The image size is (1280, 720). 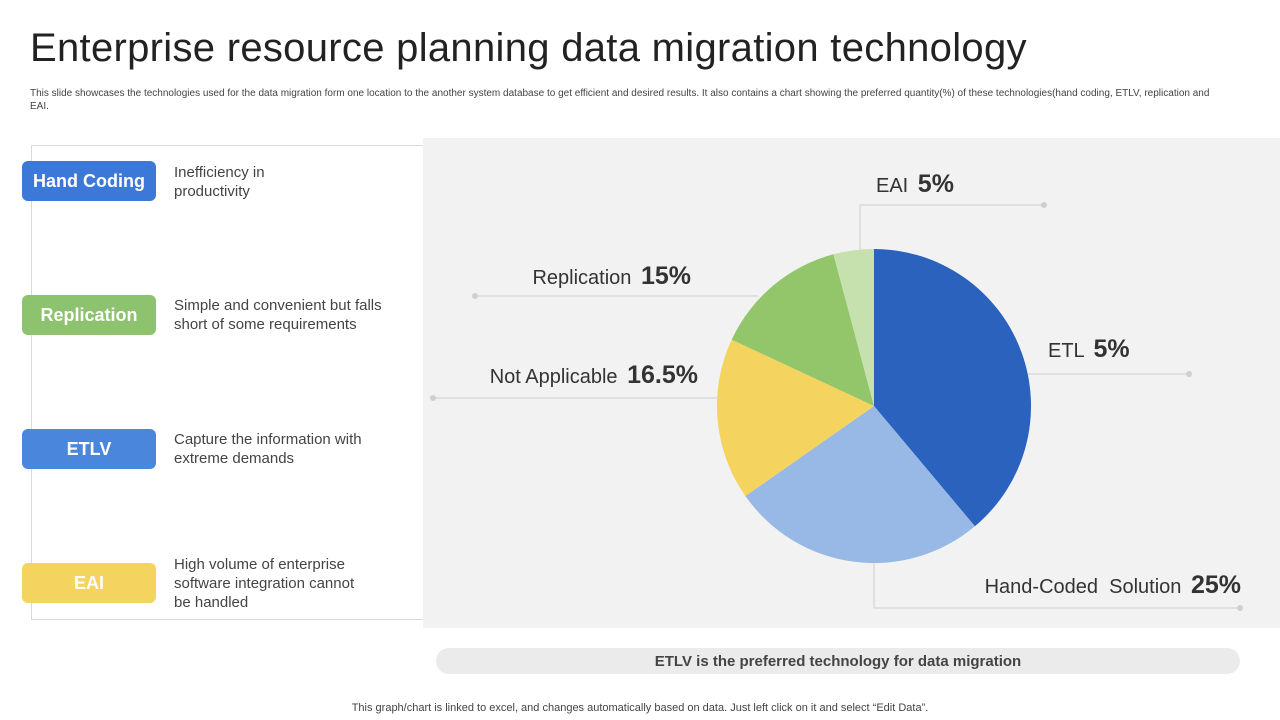 What do you see at coordinates (951, 227) in the screenshot?
I see `leader-line-eai` at bounding box center [951, 227].